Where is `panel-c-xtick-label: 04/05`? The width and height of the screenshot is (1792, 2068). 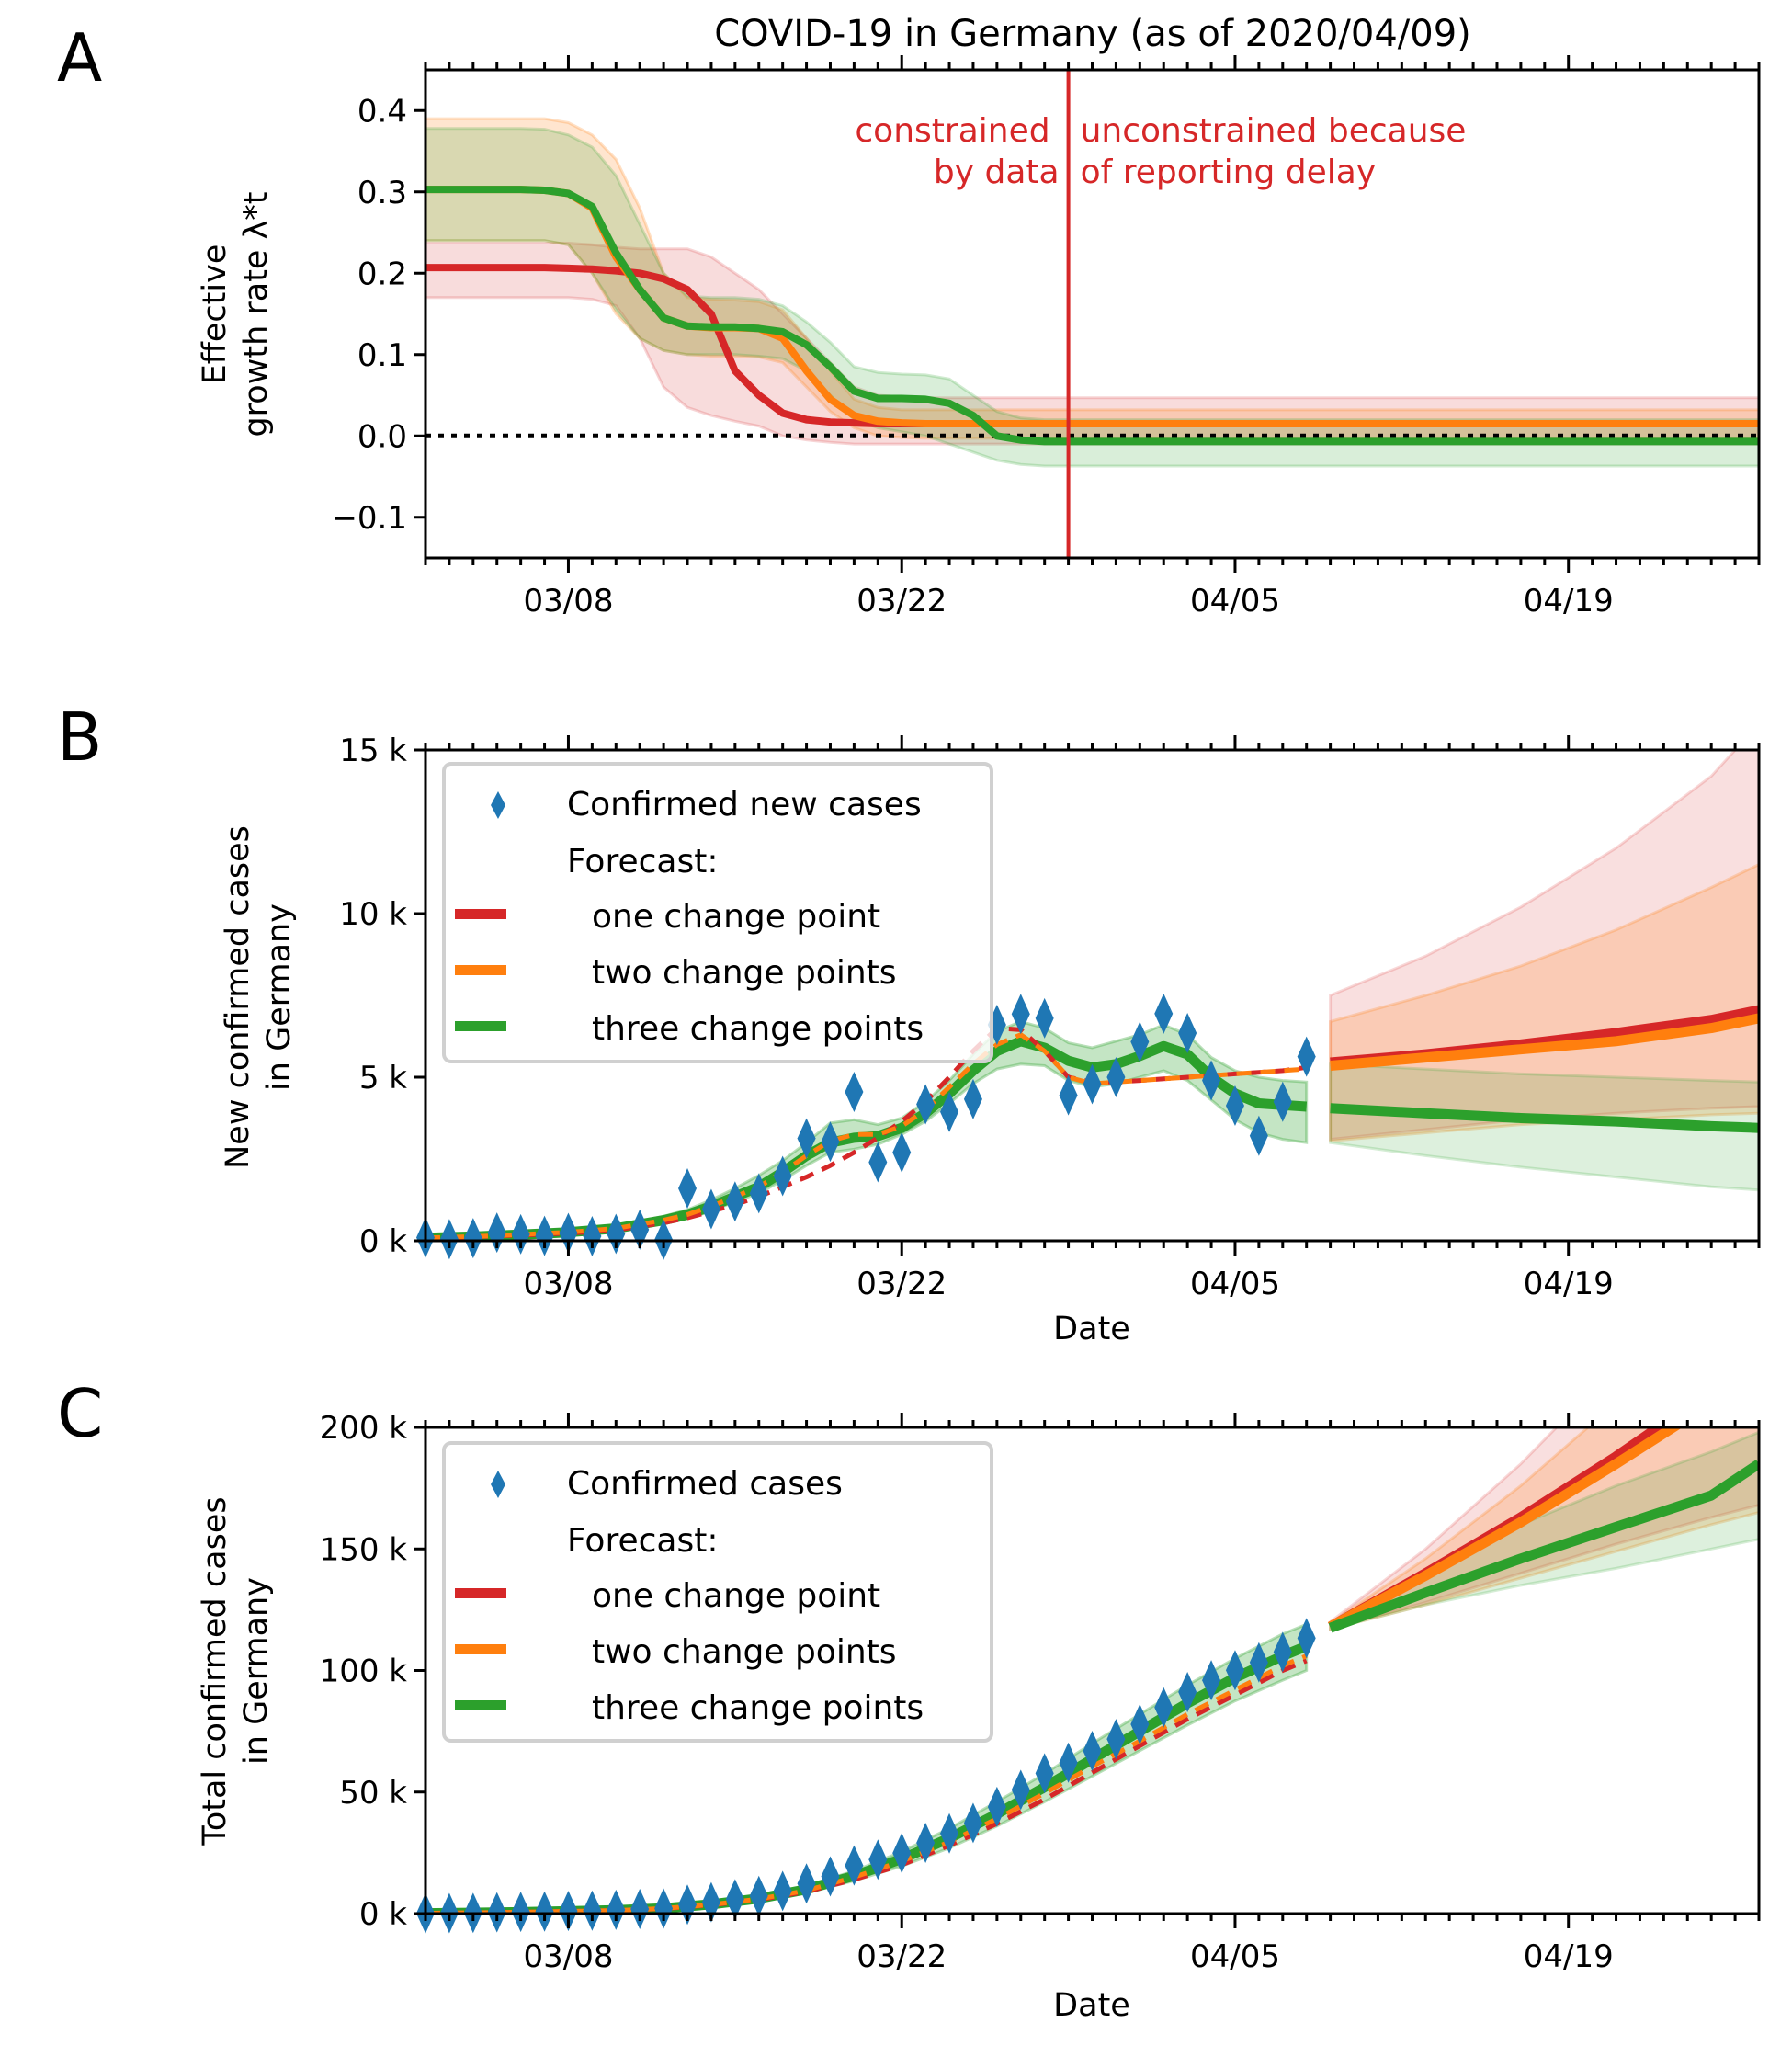 panel-c-xtick-label: 04/05 is located at coordinates (1235, 1956).